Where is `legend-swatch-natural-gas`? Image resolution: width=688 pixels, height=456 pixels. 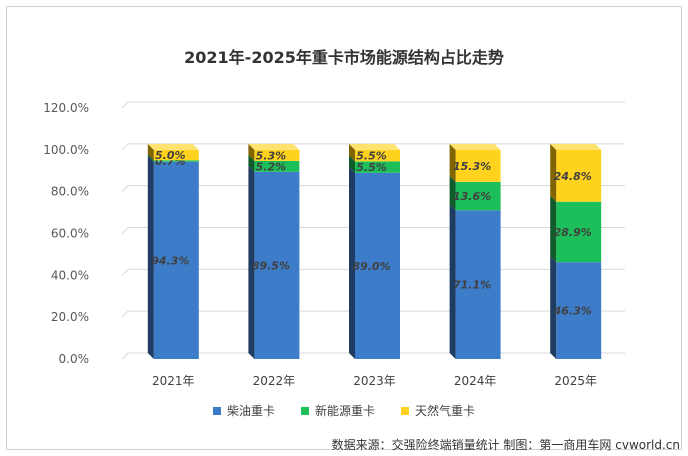 legend-swatch-natural-gas is located at coordinates (405, 410).